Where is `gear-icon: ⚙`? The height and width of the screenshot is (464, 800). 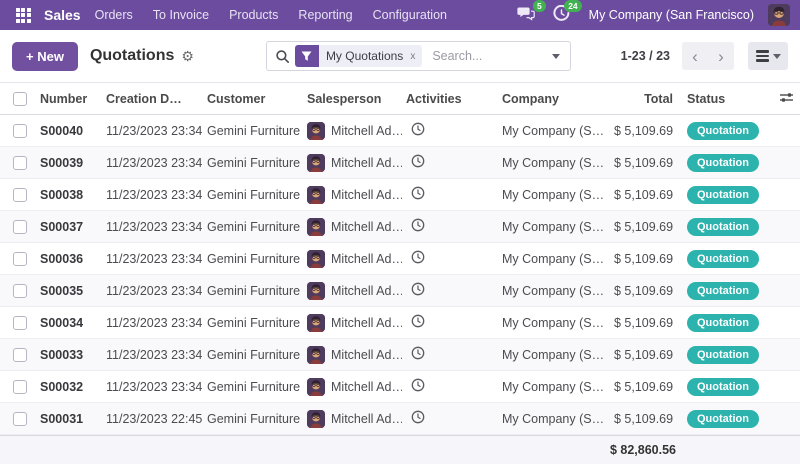
gear-icon: ⚙ is located at coordinates (187, 55).